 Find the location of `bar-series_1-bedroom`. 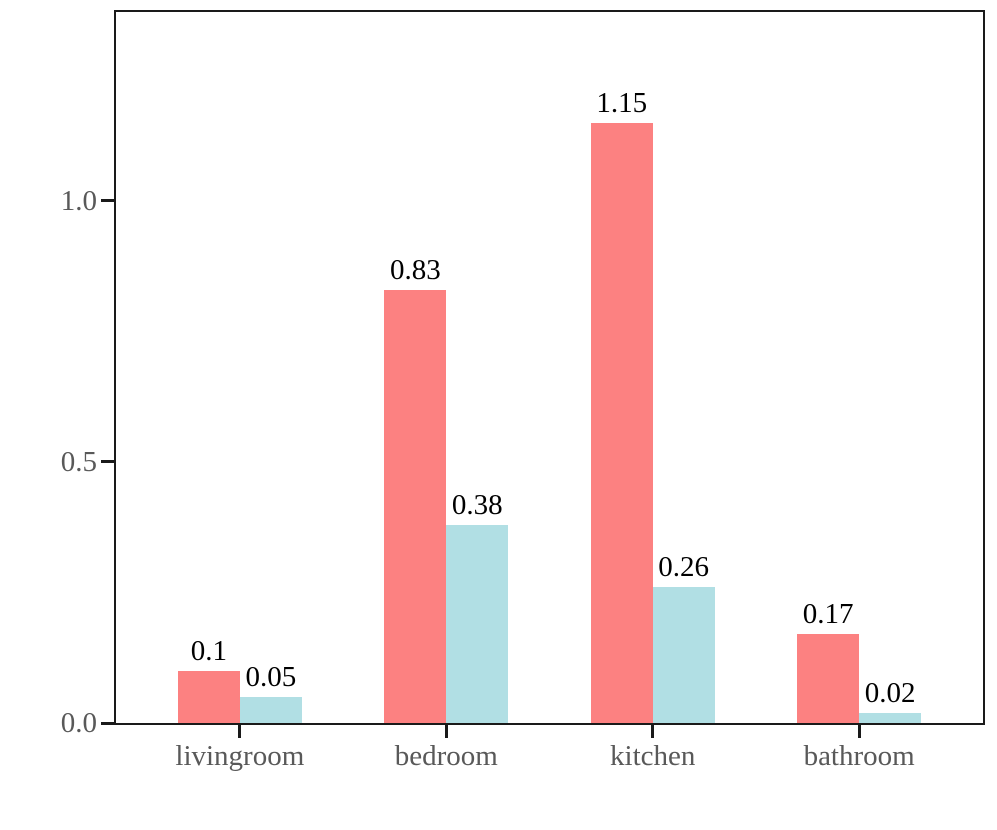

bar-series_1-bedroom is located at coordinates (415, 506).